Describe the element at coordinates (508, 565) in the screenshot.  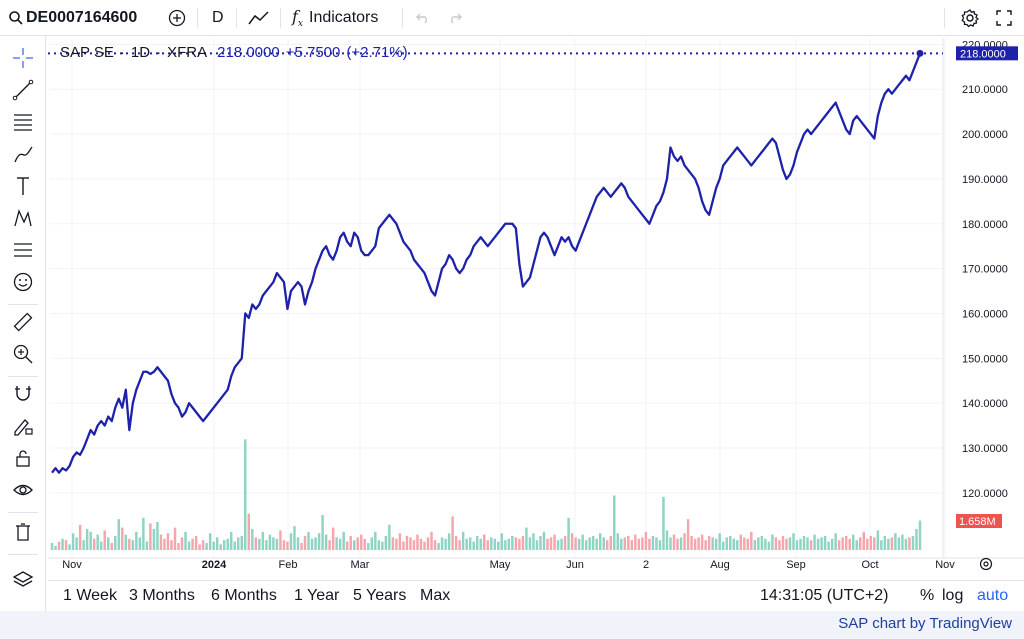
I see `time-axis: Nov 2024 Feb Mar May Jun 2 Aug Sep Oct Nov` at that location.